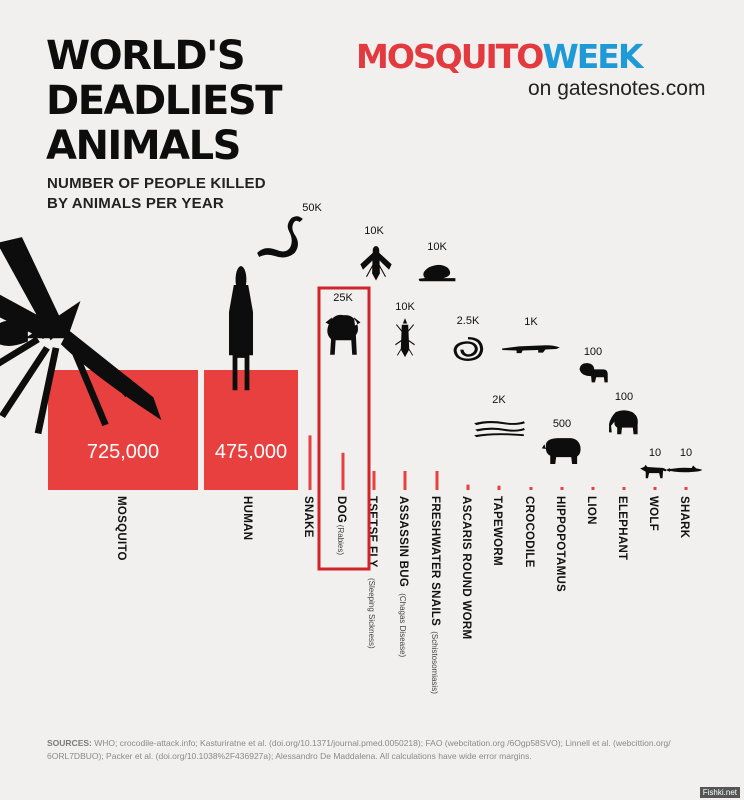 This screenshot has width=744, height=800. What do you see at coordinates (561, 451) in the screenshot?
I see `hippo-icon` at bounding box center [561, 451].